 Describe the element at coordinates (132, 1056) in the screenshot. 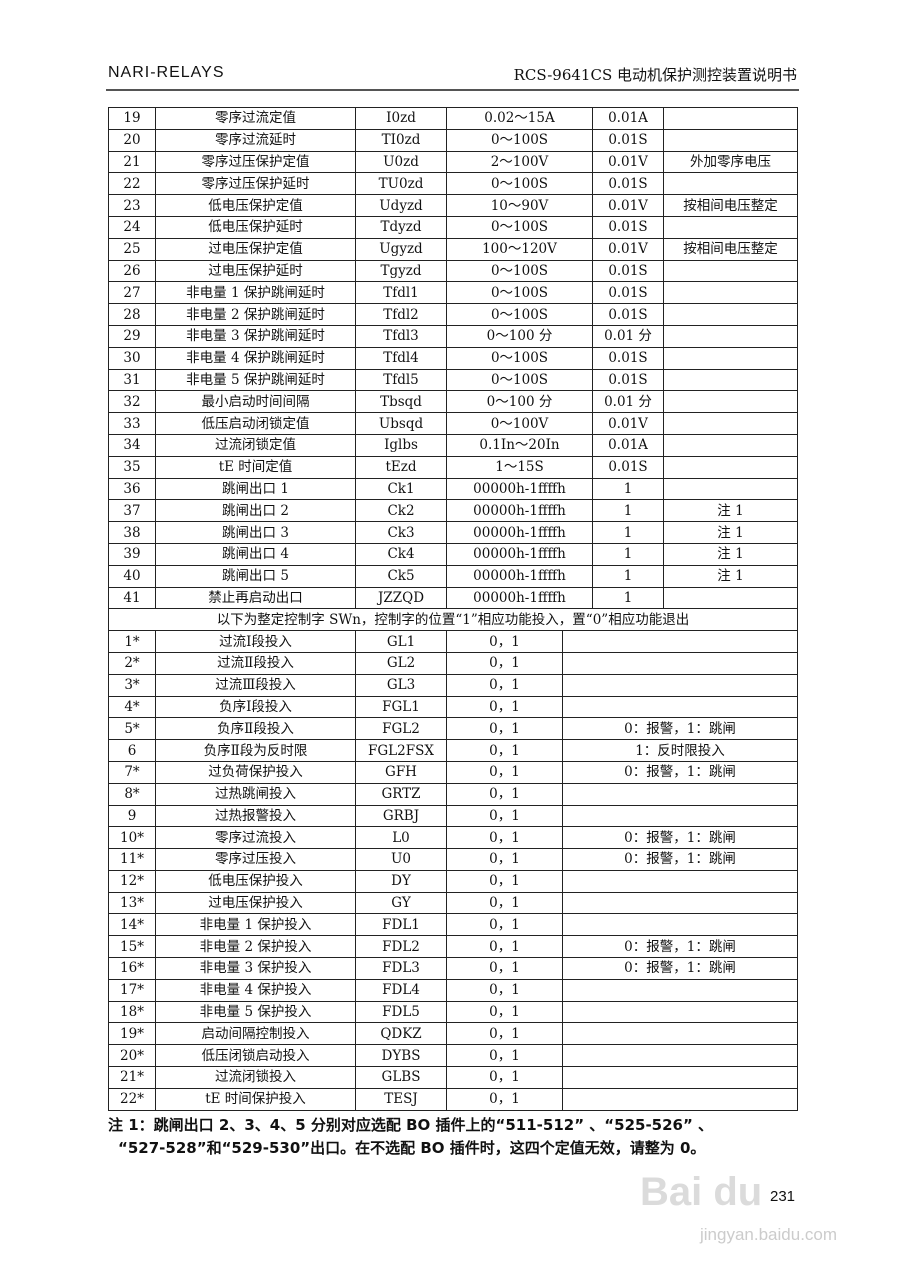

I see `row-number: 20*` at that location.